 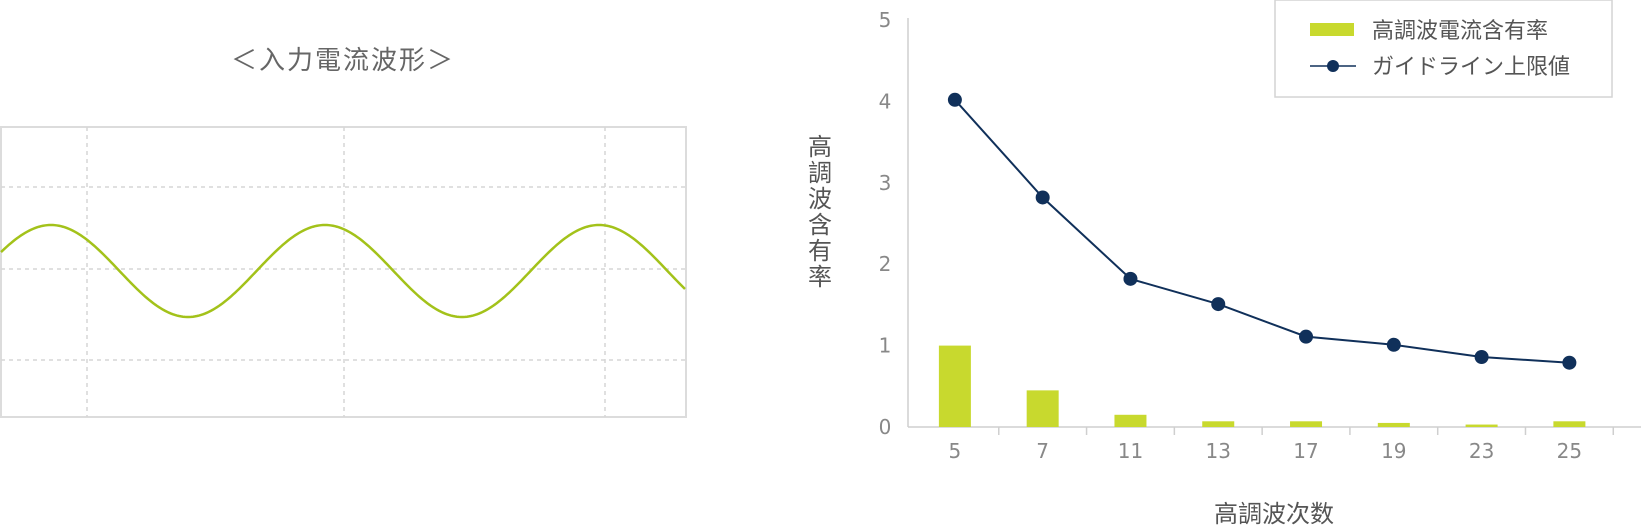 I want to click on legend-box, so click(x=1443, y=49).